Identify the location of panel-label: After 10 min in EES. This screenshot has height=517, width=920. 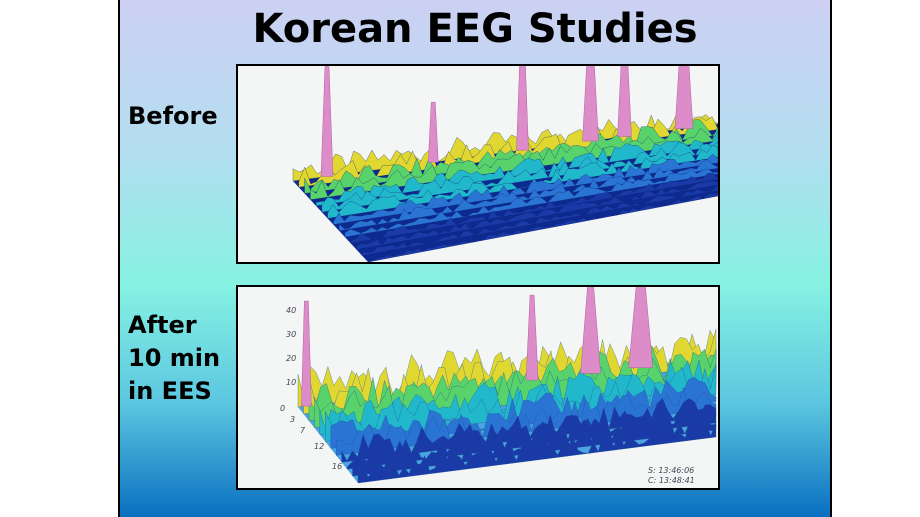
(174, 358).